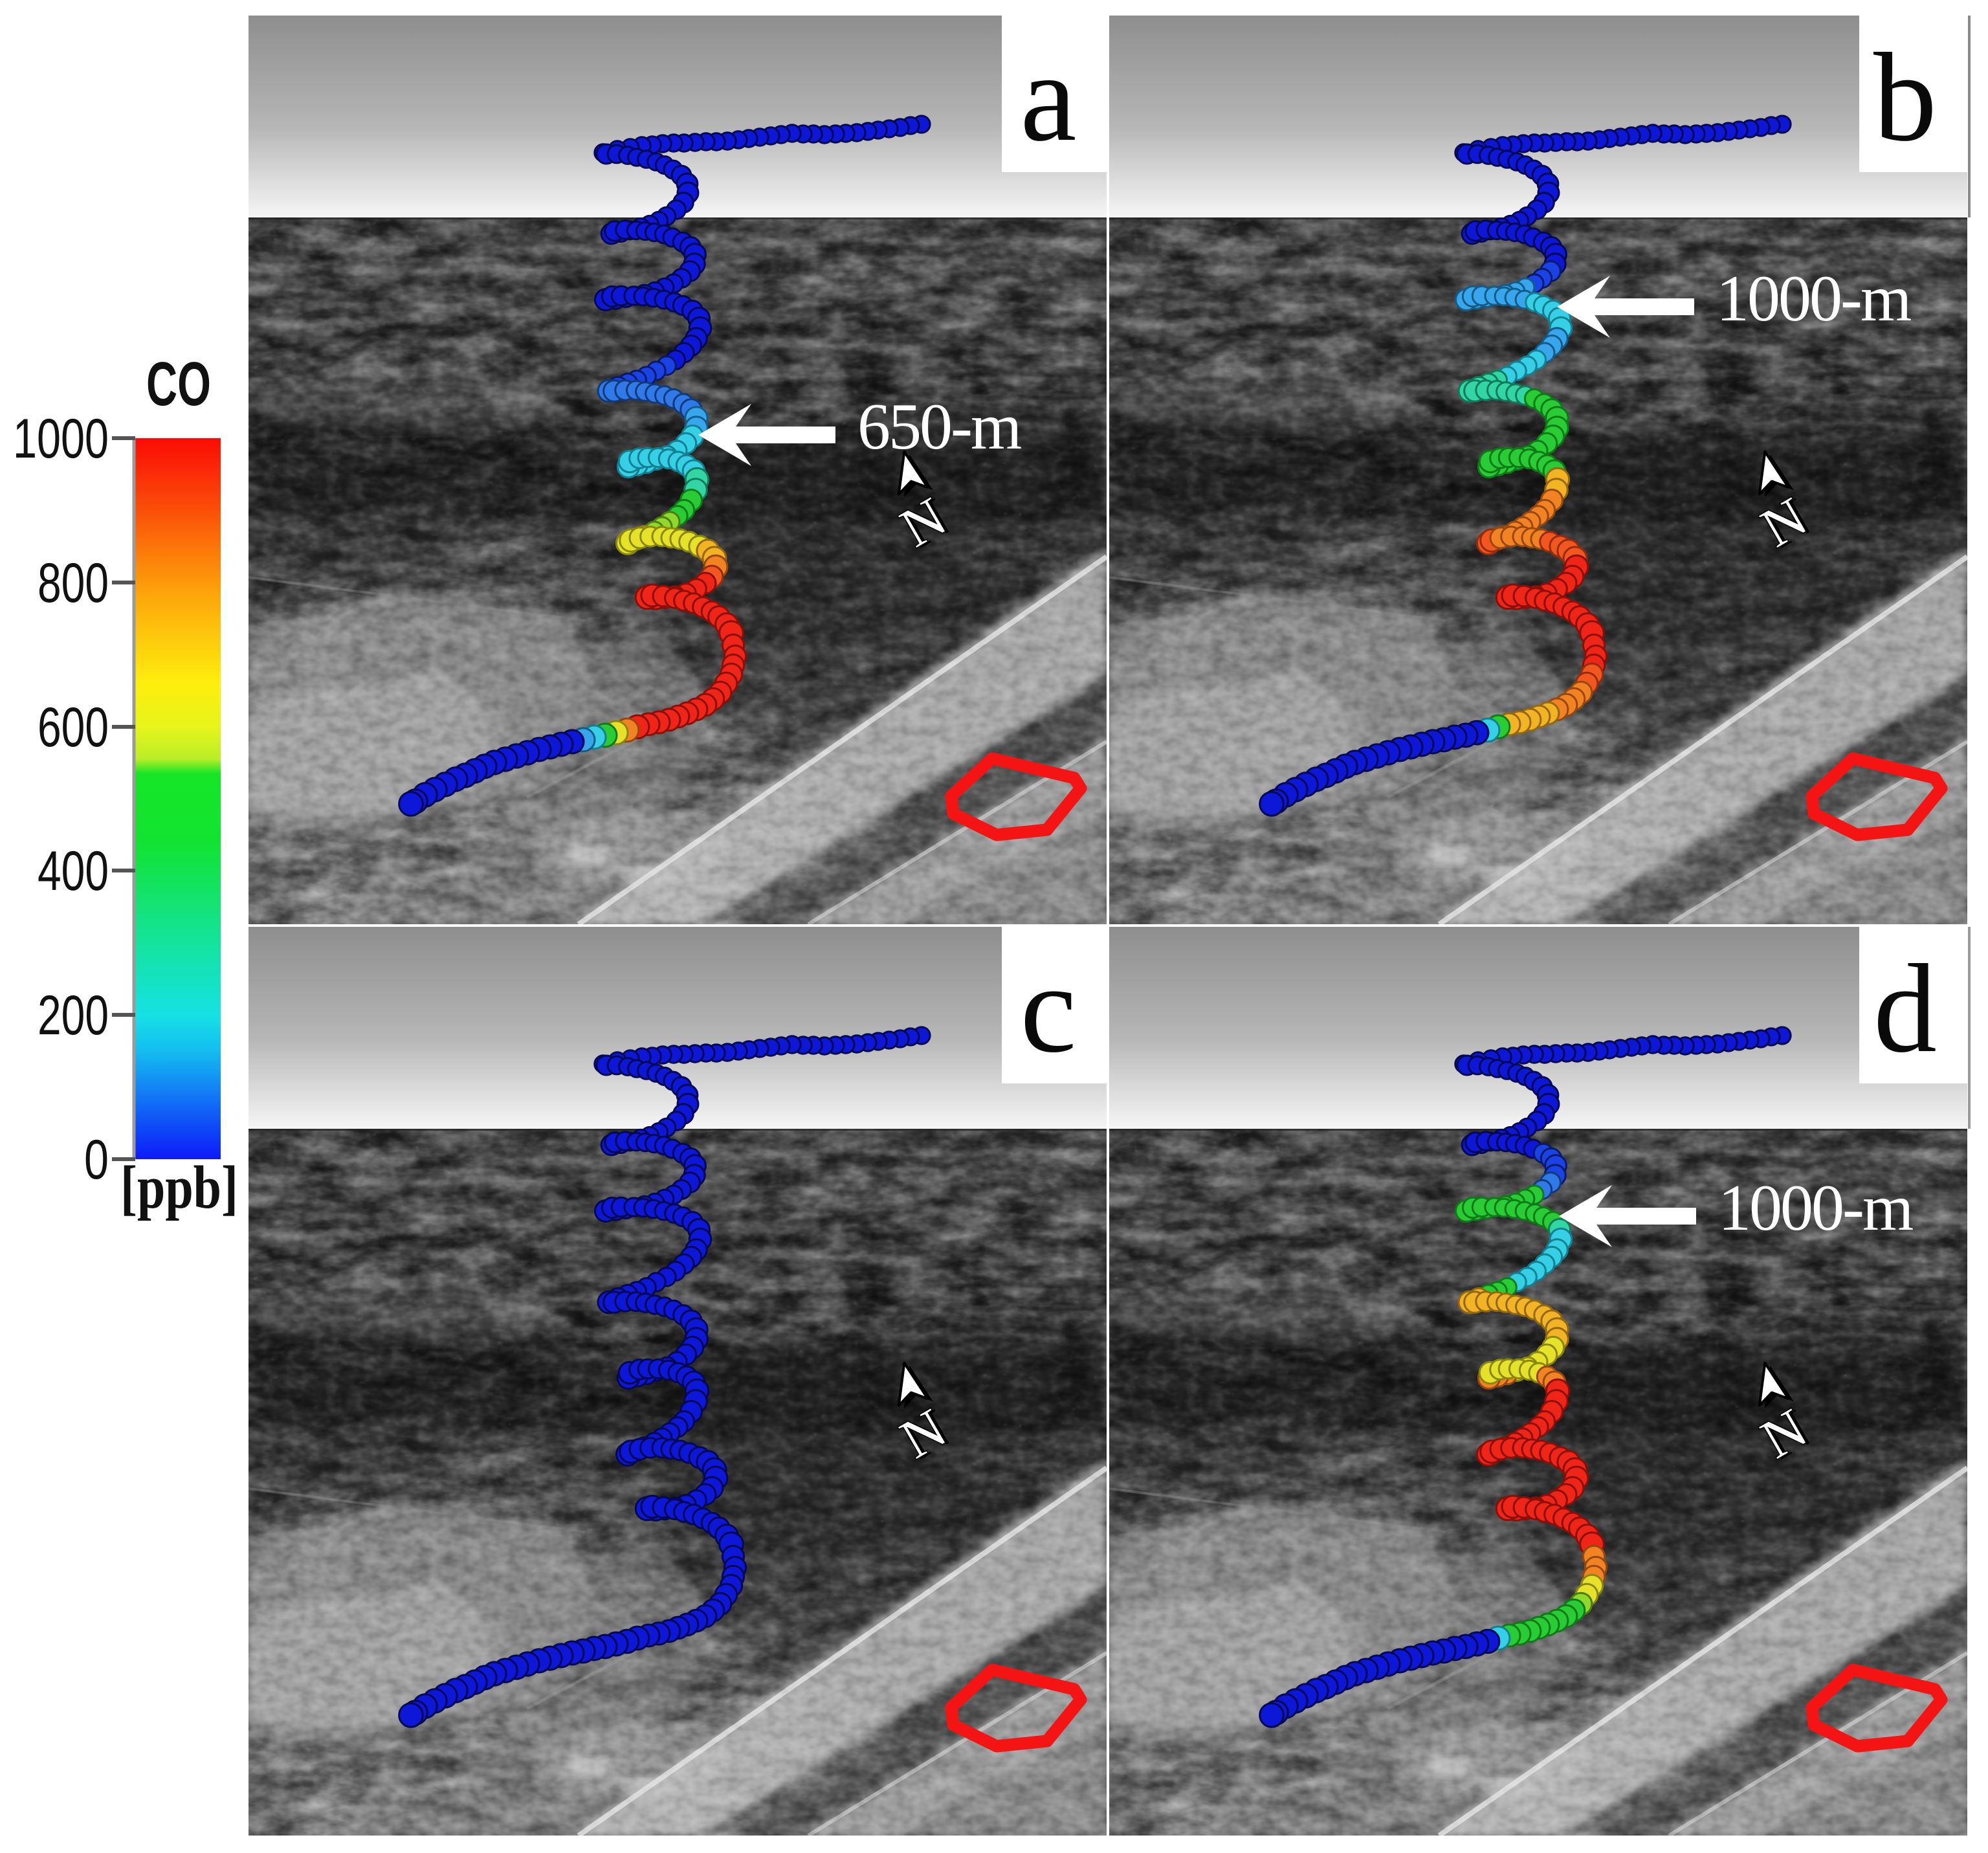 This screenshot has width=1988, height=1853. Describe the element at coordinates (179, 1187) in the screenshot. I see `svg-text: [ppb]` at that location.